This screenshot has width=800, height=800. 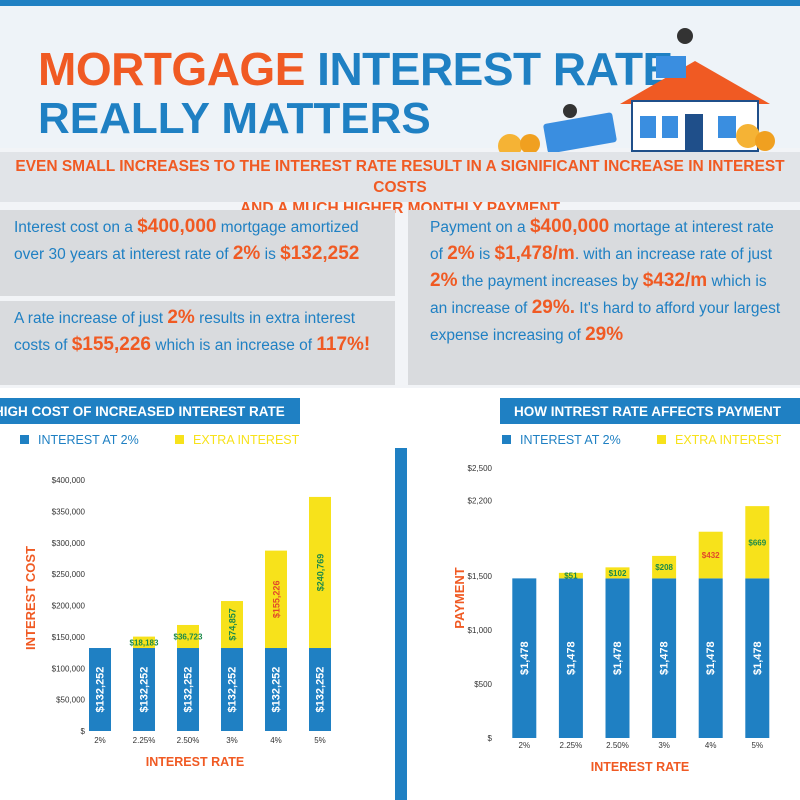 What do you see at coordinates (69, 543) in the screenshot?
I see `y-tick-label: $300,000` at bounding box center [69, 543].